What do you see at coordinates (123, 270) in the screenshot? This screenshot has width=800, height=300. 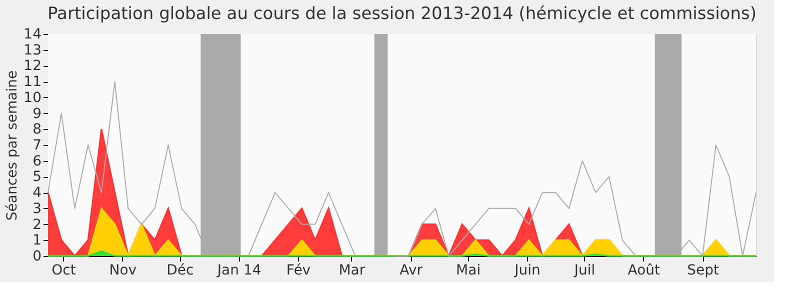 I see `x-tick-label: Nov` at bounding box center [123, 270].